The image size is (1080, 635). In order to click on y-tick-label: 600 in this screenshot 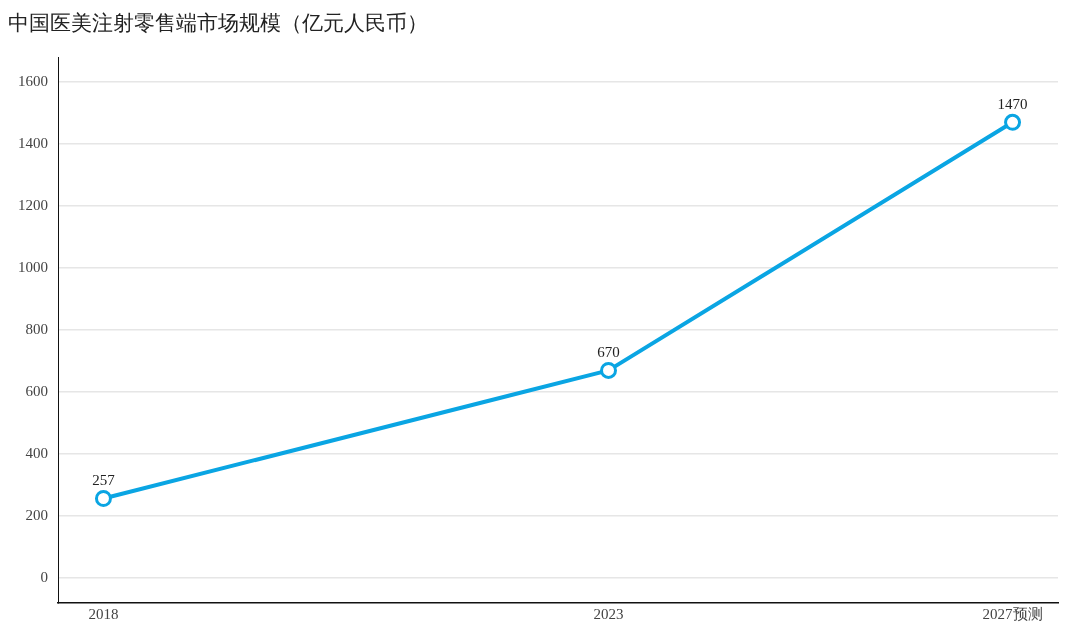, I will do `click(36, 391)`.